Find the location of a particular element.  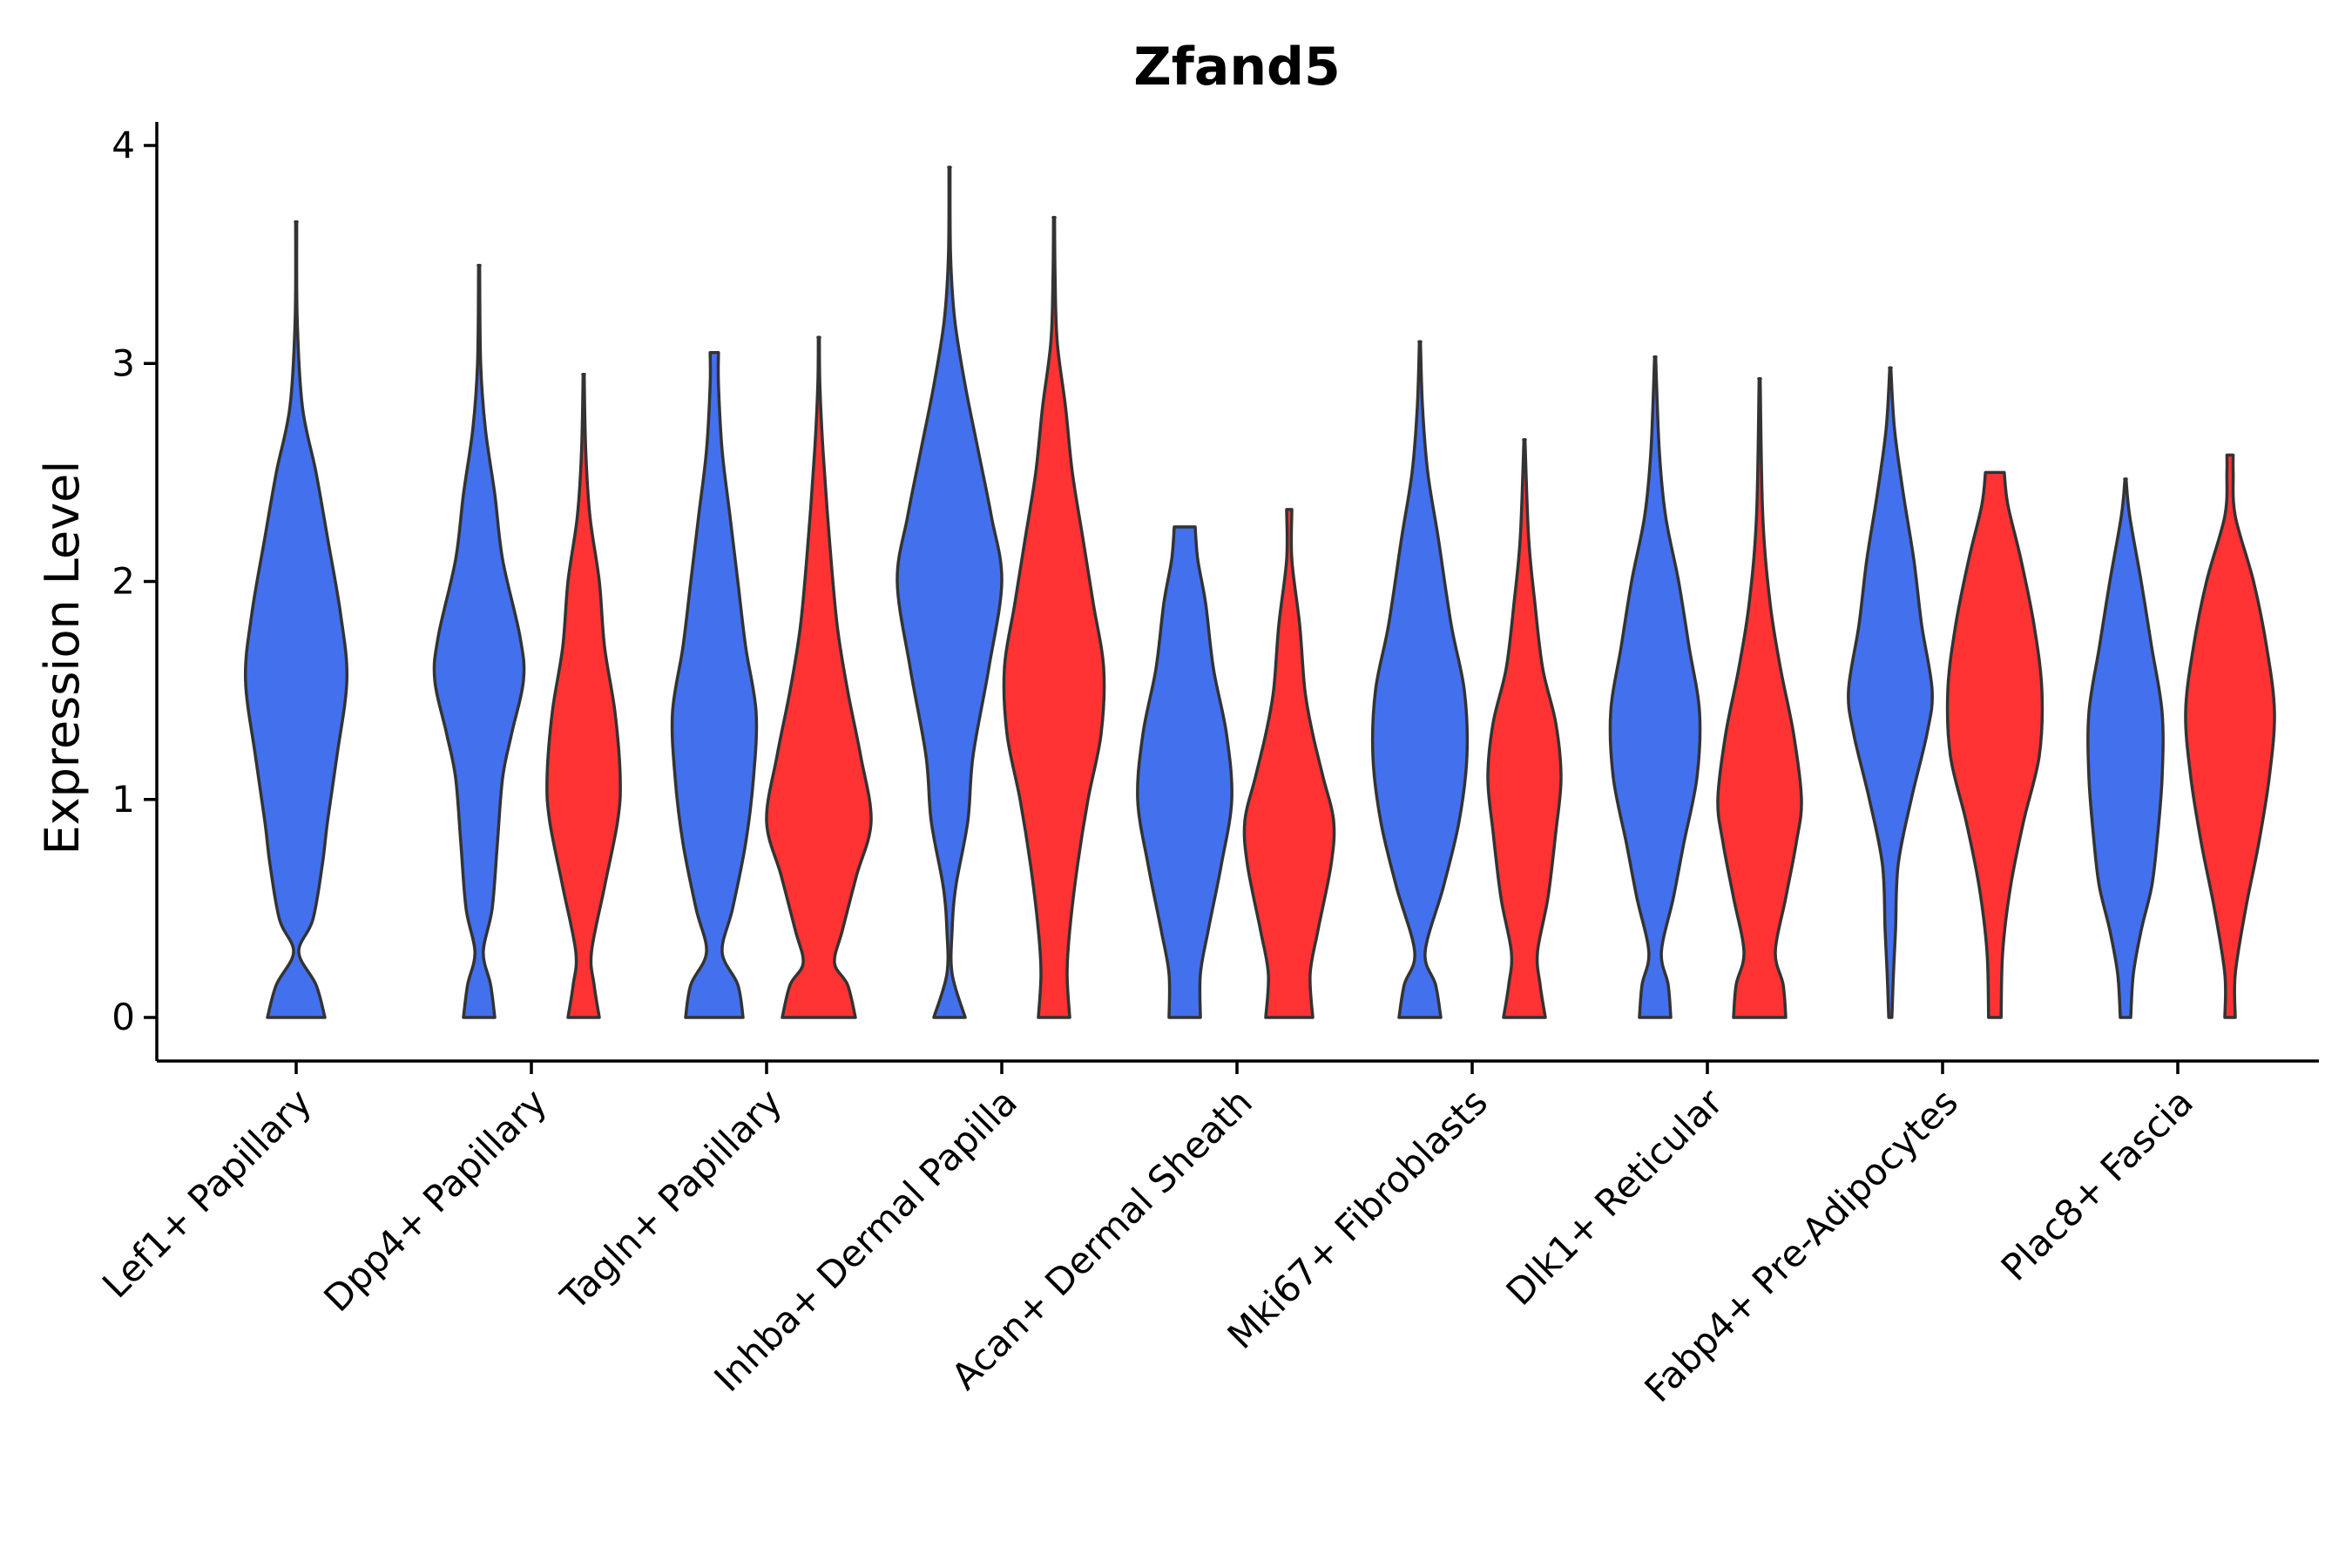

y-tick-label: 3 is located at coordinates (124, 362).